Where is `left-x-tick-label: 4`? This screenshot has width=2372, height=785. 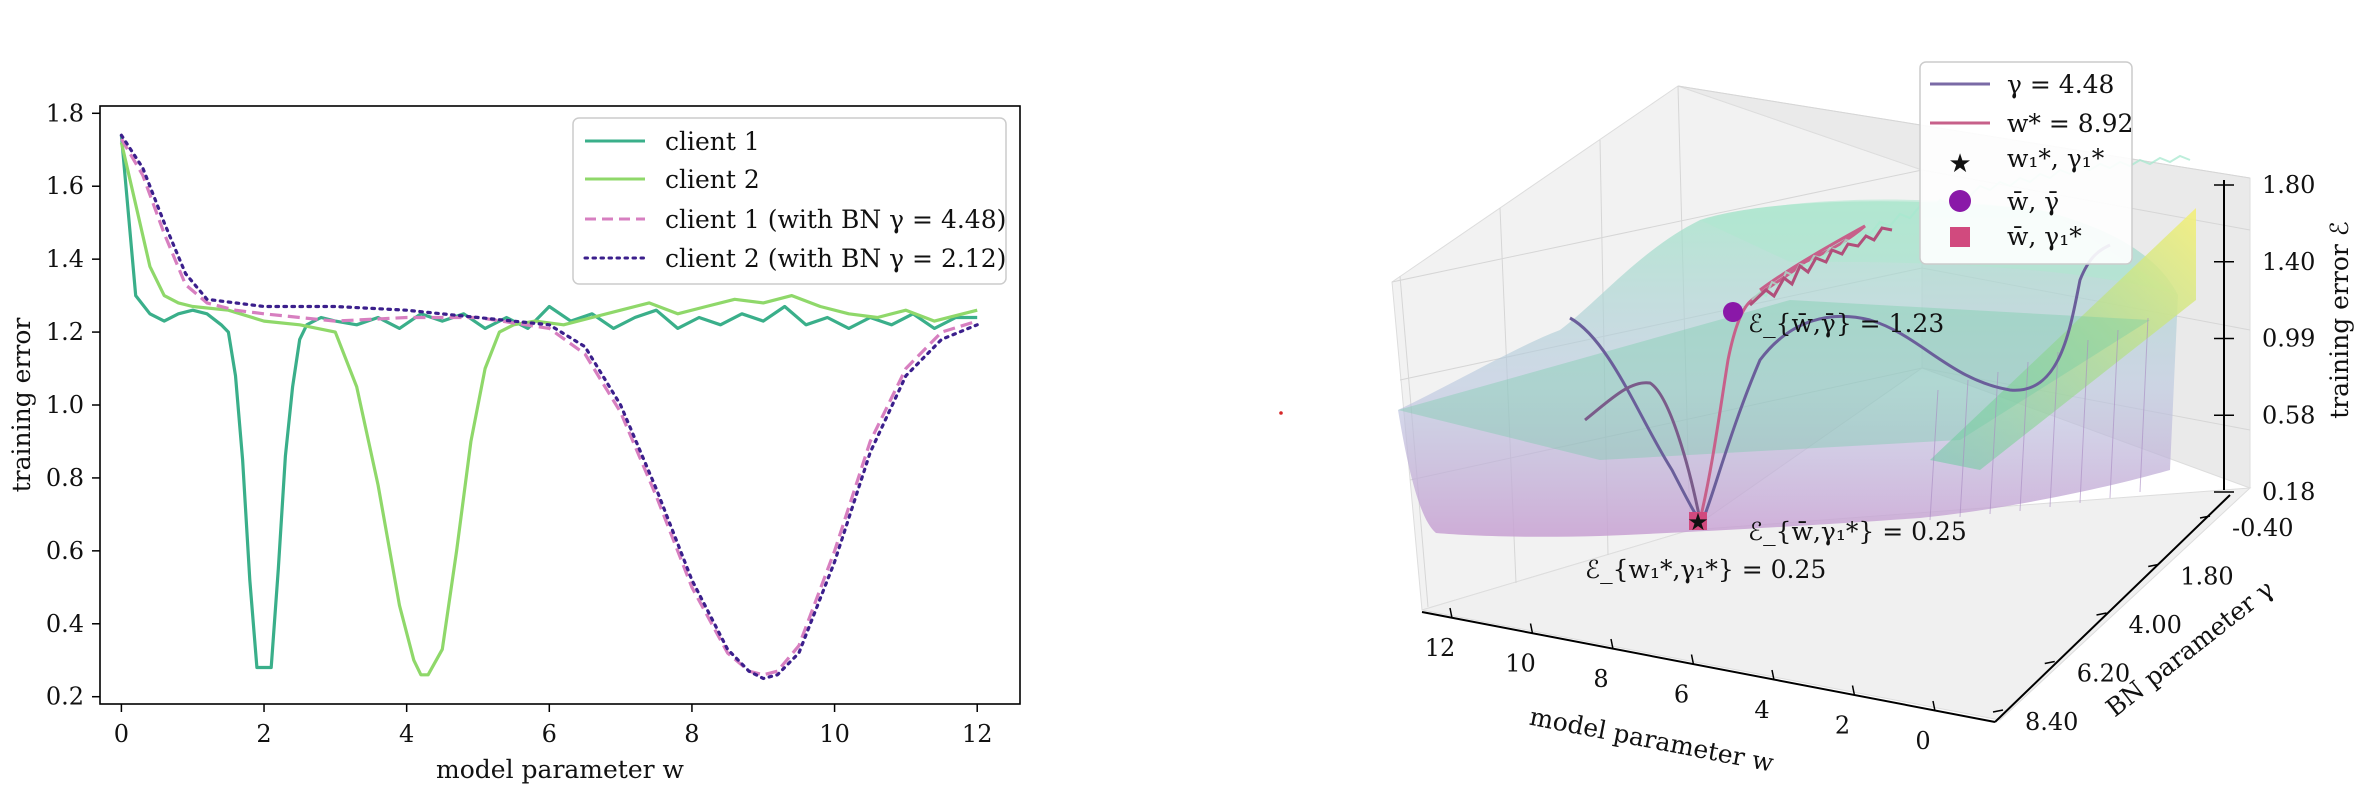
left-x-tick-label: 4 is located at coordinates (406, 734).